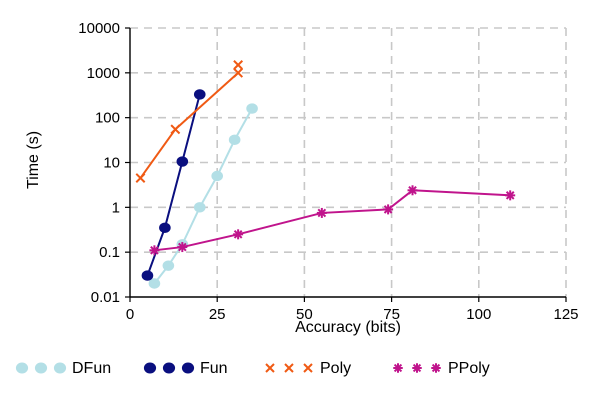 The width and height of the screenshot is (600, 400). I want to click on legend-item-poly: Poly, so click(308, 368).